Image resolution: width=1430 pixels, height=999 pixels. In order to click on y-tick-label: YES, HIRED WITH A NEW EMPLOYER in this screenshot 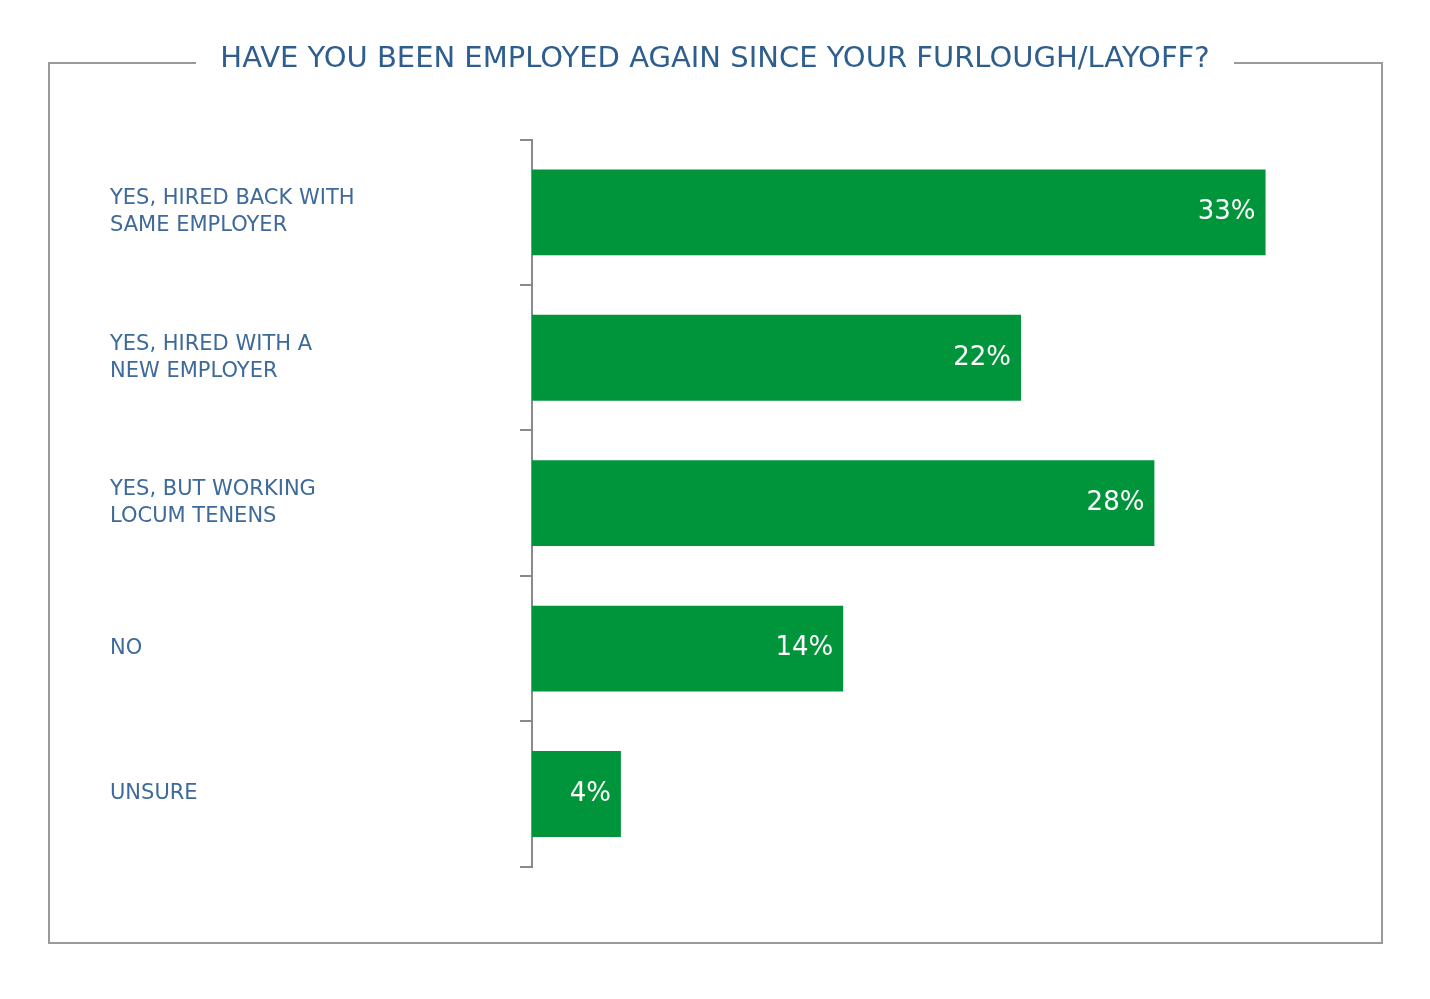, I will do `click(211, 356)`.